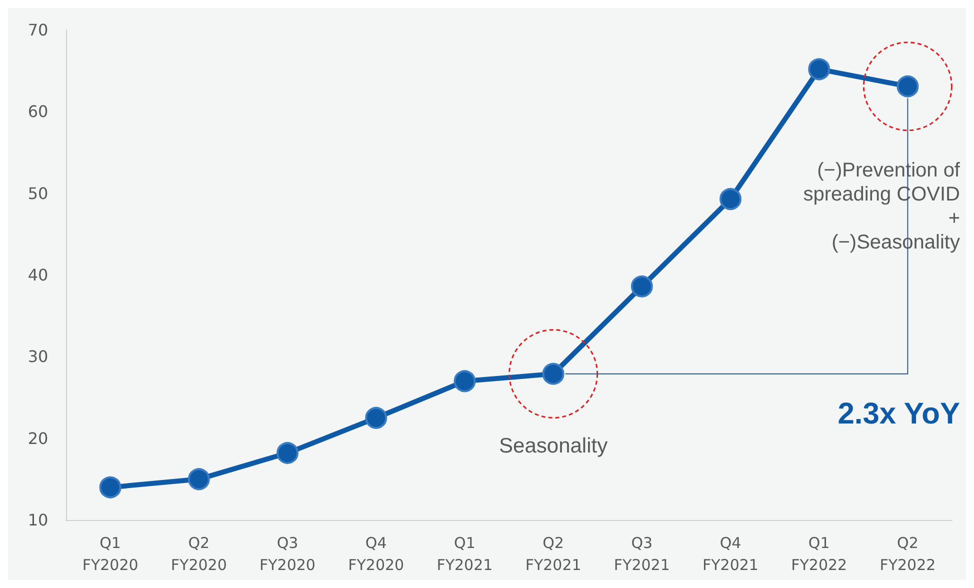 Image resolution: width=974 pixels, height=588 pixels. I want to click on y-tick-label: 10, so click(38, 520).